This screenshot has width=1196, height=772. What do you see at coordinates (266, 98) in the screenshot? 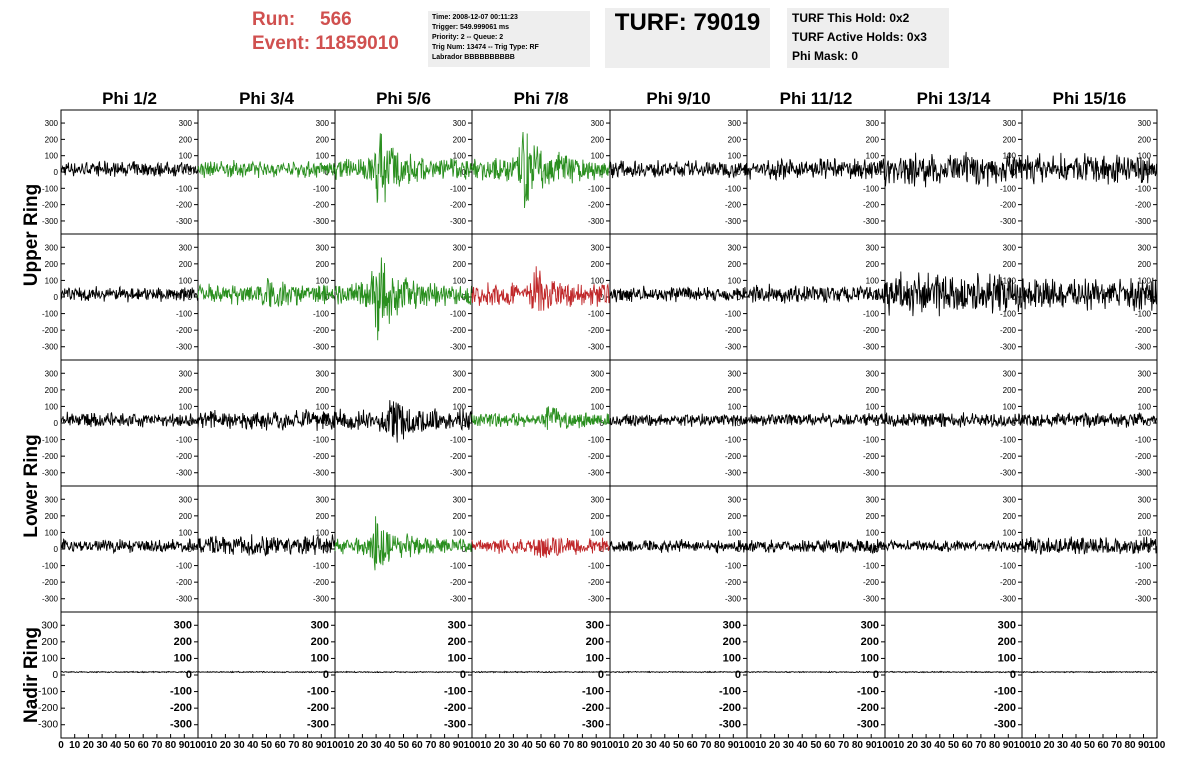
I see `column-title: Phi 3/4` at bounding box center [266, 98].